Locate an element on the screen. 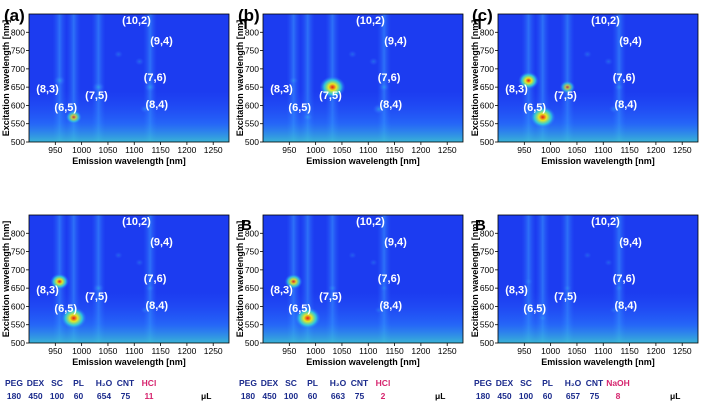  x-axis-title: Emission wavelength [nm] is located at coordinates (598, 362).